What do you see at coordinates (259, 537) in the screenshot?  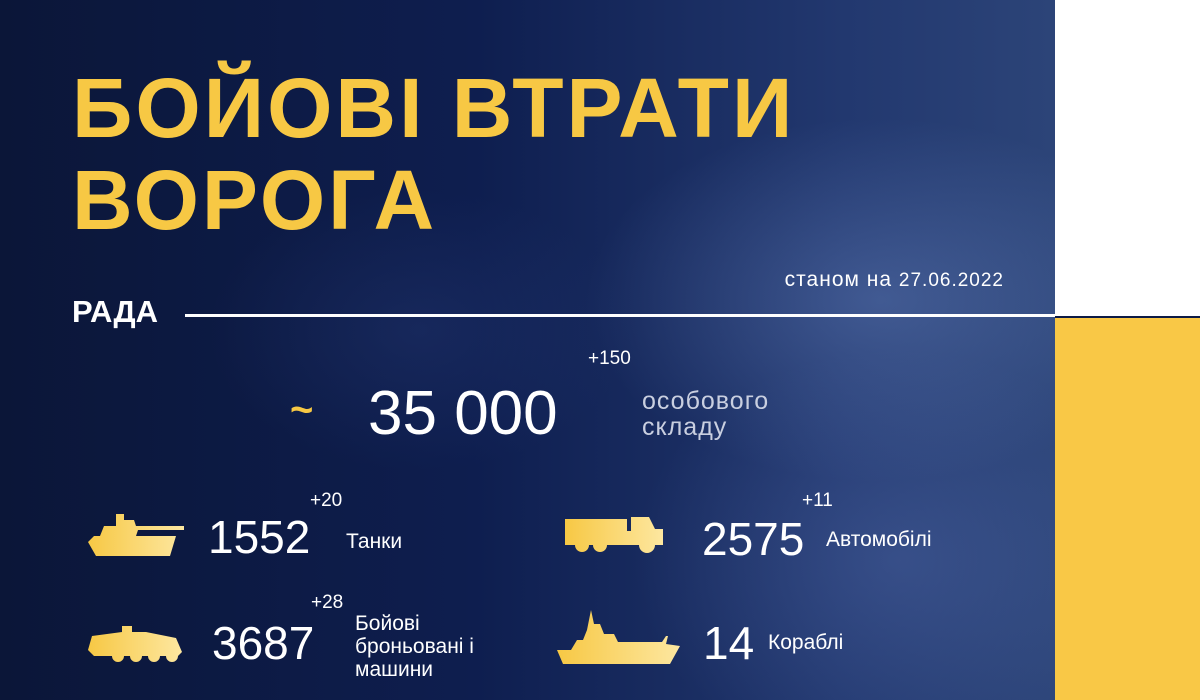 I see `tanks-value: 1552` at bounding box center [259, 537].